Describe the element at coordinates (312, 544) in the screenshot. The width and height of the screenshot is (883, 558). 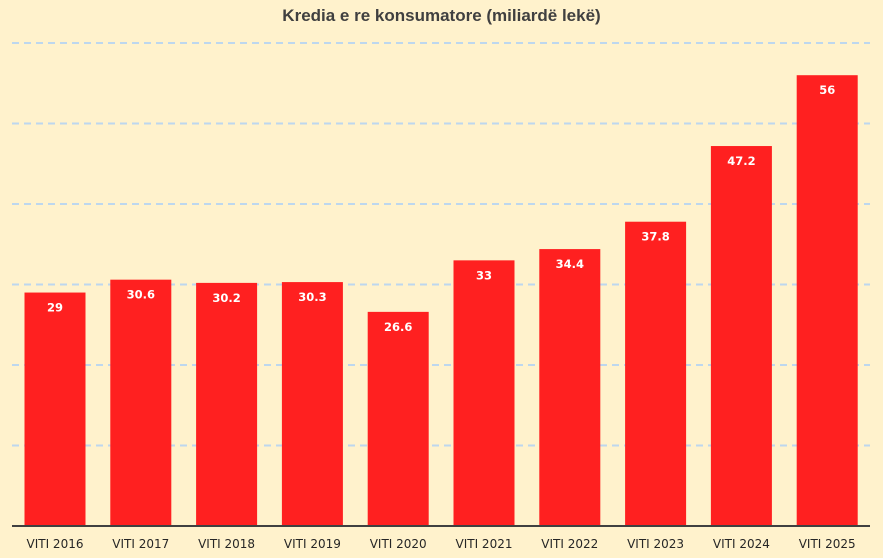
I see `x-tick-label: VITI 2019` at that location.